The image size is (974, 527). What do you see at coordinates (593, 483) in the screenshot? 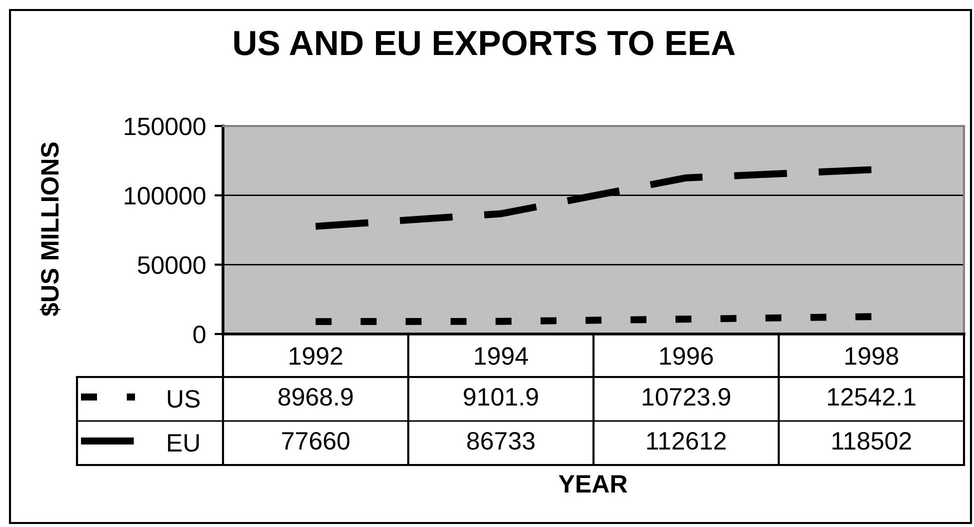
I see `x-axis-title: YEAR` at bounding box center [593, 483].